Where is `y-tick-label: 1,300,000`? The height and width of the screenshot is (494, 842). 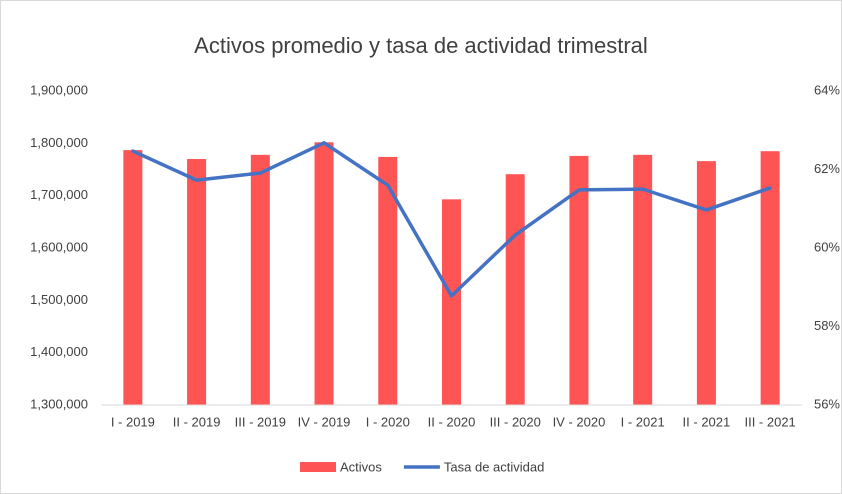 y-tick-label: 1,300,000 is located at coordinates (59, 403).